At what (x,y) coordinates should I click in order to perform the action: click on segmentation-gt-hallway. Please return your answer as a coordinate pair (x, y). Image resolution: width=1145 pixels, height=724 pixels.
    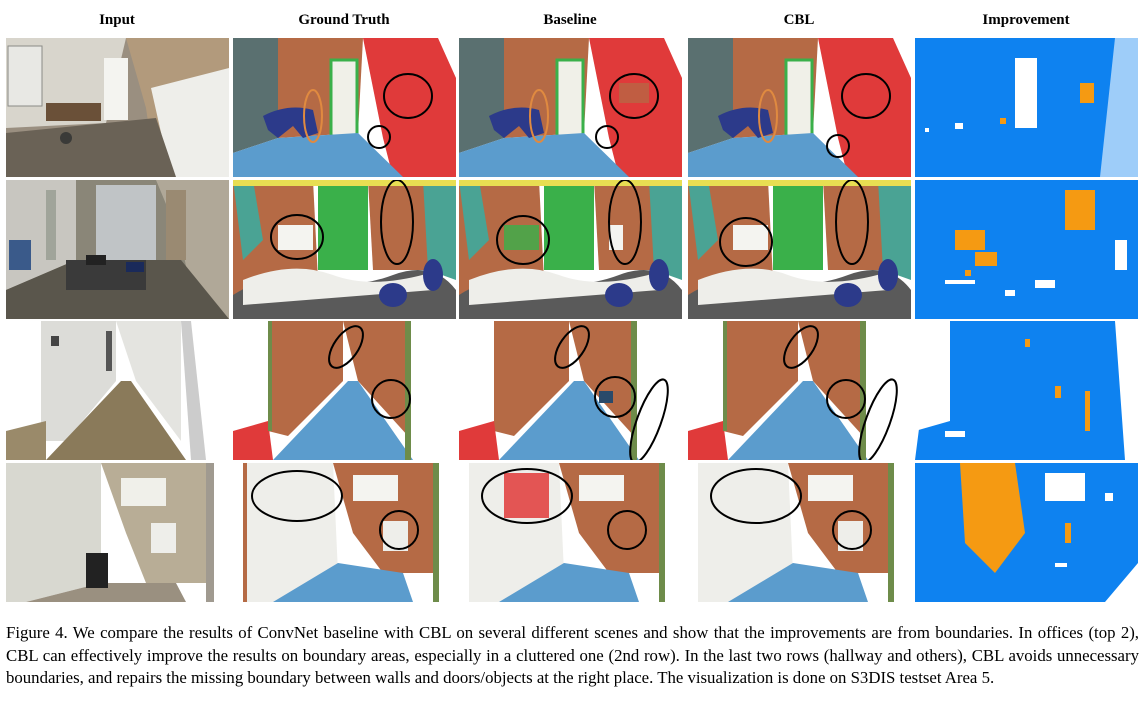
    Looking at the image, I should click on (344, 390).